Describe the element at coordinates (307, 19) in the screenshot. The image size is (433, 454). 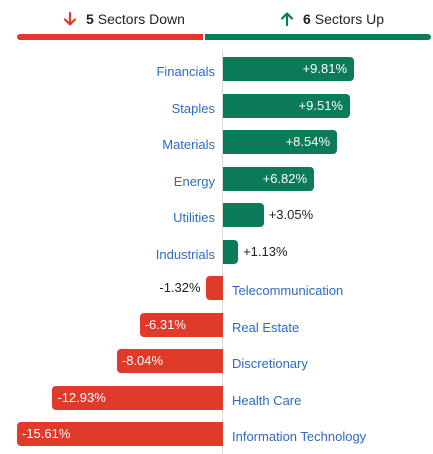
I see `sectors-up-count: 6` at that location.